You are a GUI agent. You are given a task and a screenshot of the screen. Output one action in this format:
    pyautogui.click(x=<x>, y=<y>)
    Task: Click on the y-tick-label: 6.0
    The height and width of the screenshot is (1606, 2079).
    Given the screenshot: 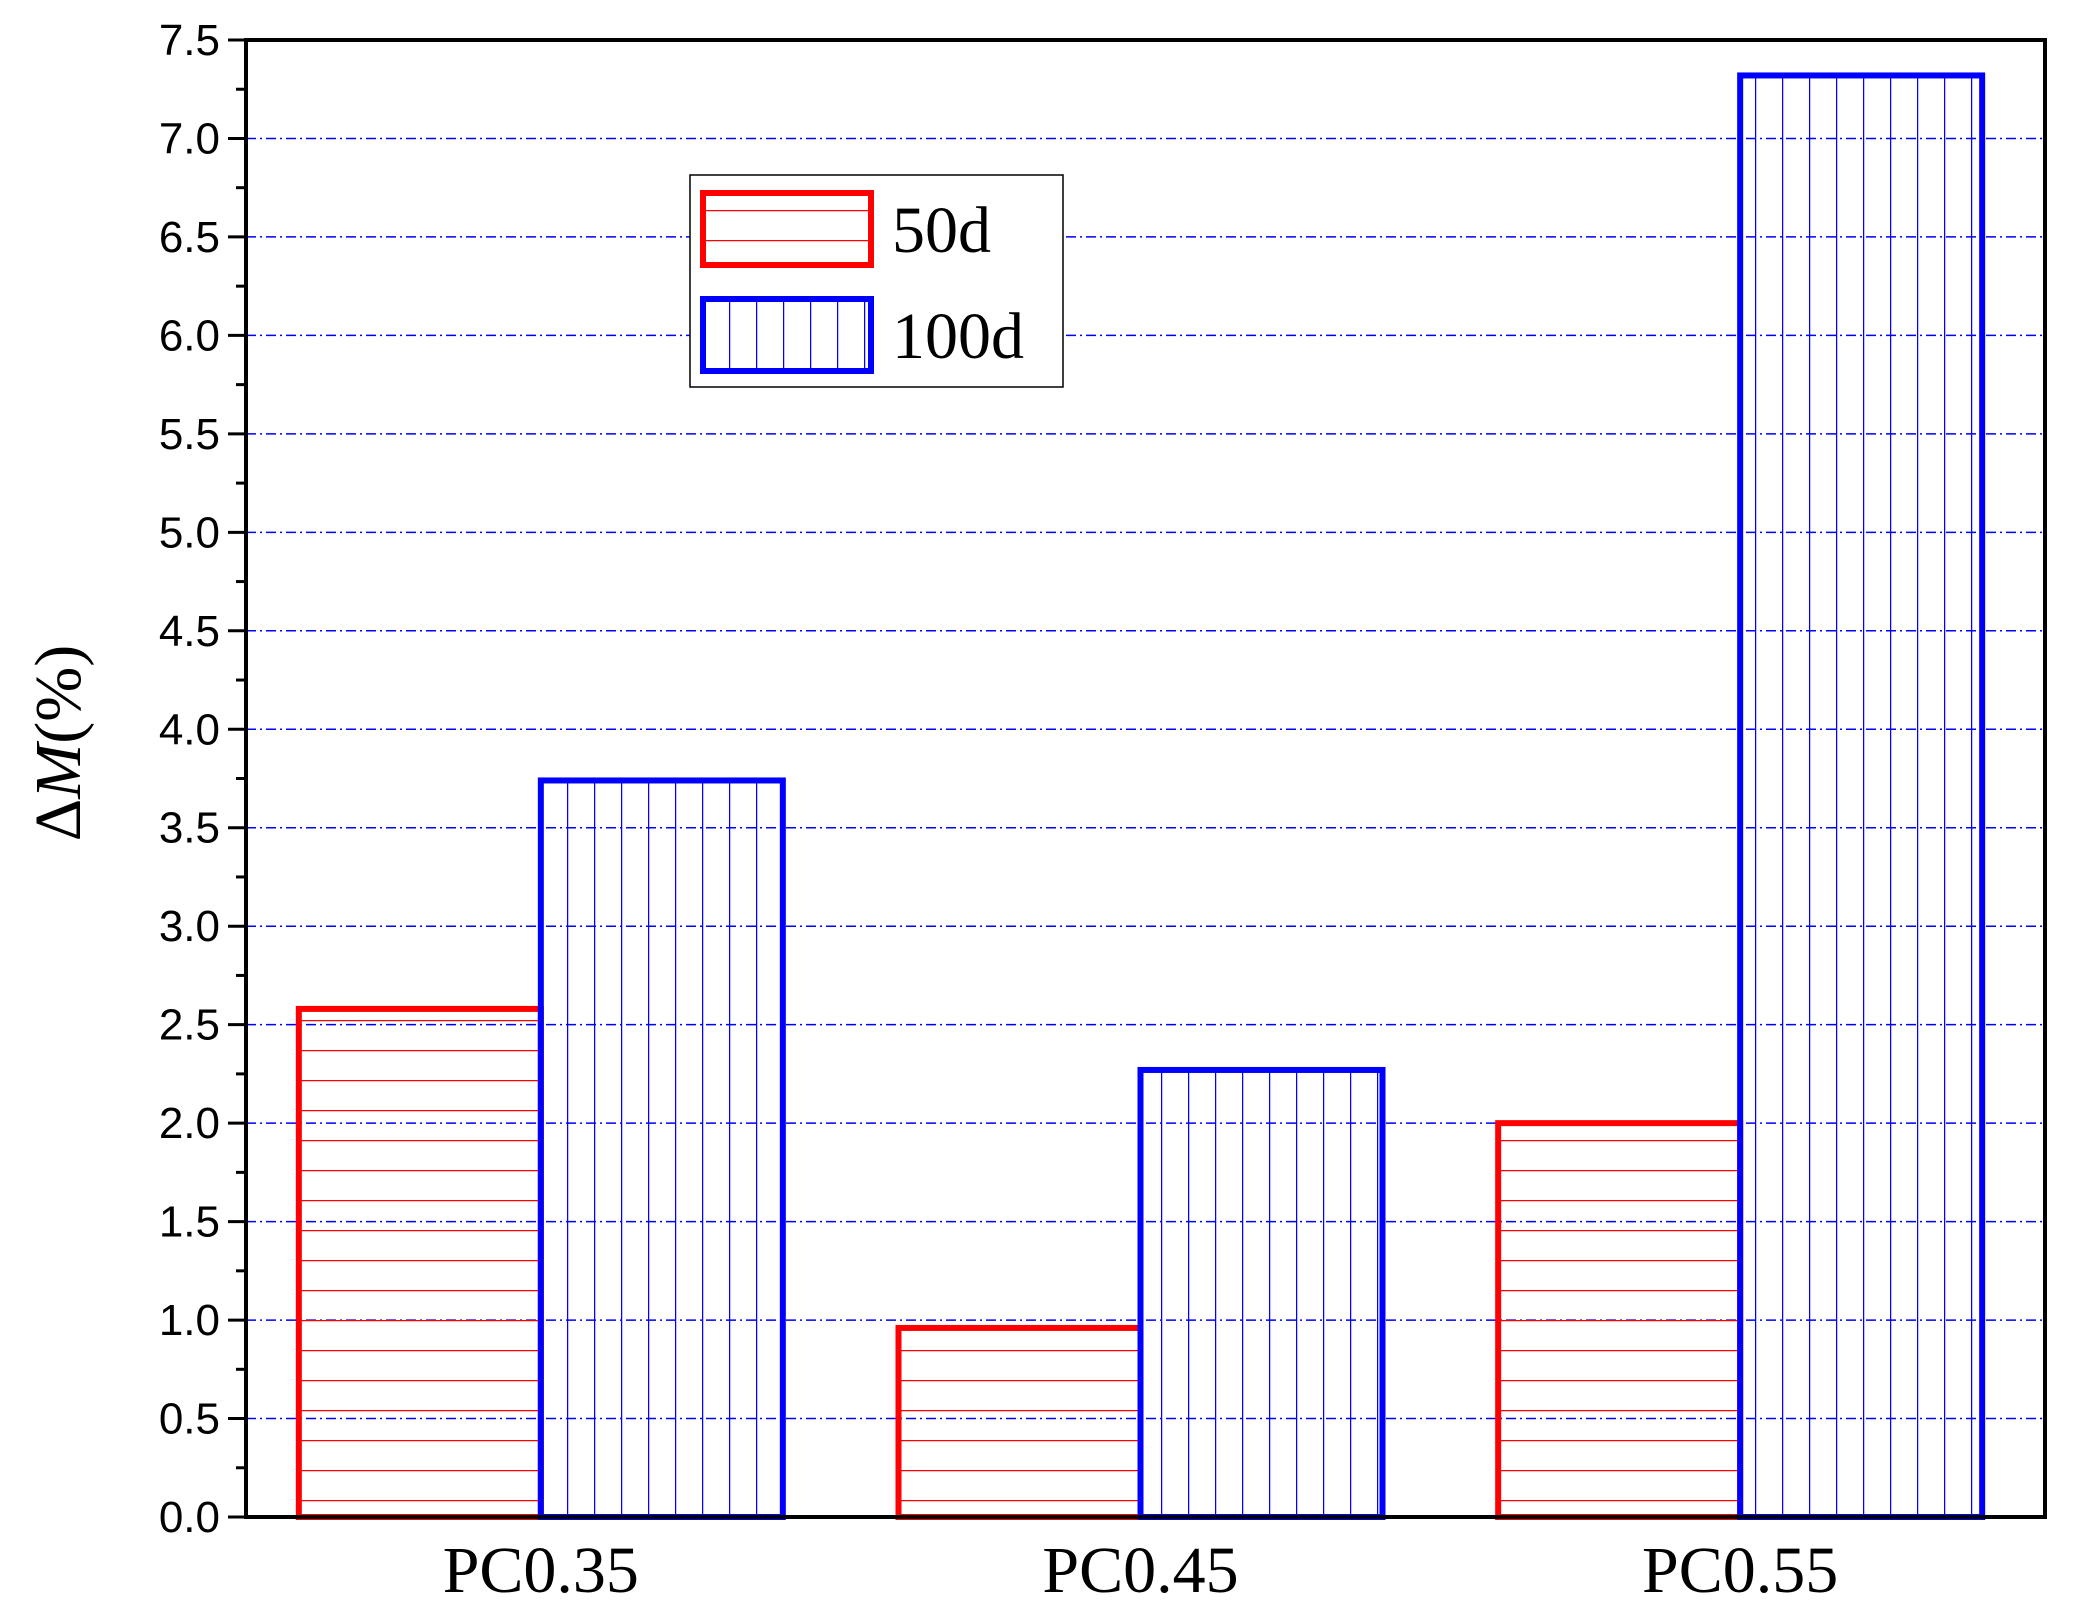 What is the action you would take?
    pyautogui.click(x=189, y=335)
    